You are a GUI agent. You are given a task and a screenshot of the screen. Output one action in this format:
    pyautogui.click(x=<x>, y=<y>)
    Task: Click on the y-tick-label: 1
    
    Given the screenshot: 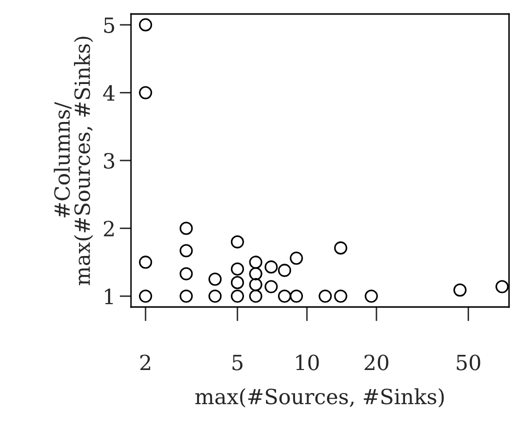 What is the action you would take?
    pyautogui.click(x=109, y=296)
    